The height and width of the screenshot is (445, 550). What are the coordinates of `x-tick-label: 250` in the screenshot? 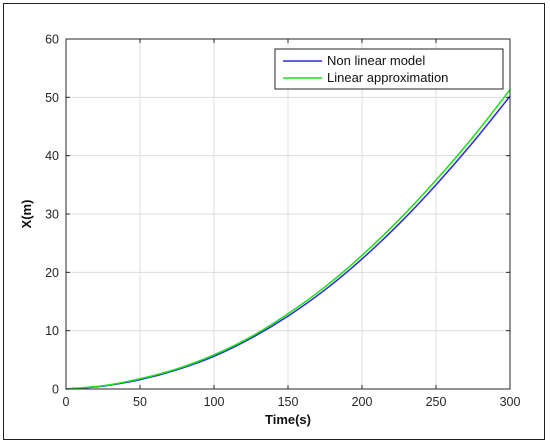 It's located at (436, 402).